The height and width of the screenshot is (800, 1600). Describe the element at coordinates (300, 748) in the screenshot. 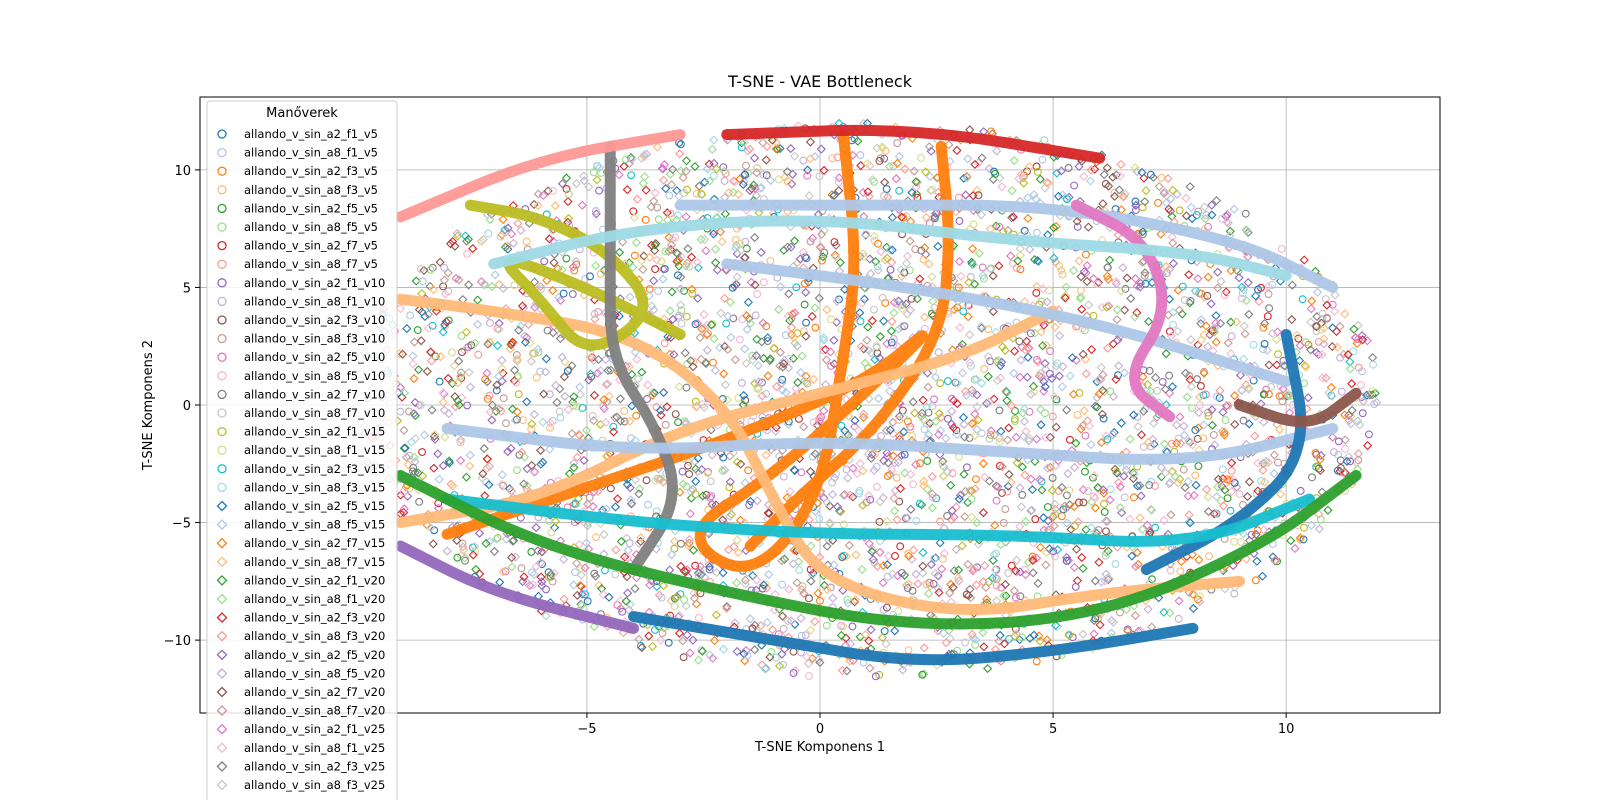

I see `legend-item: allando_v_sin_a8_f1_v25` at that location.